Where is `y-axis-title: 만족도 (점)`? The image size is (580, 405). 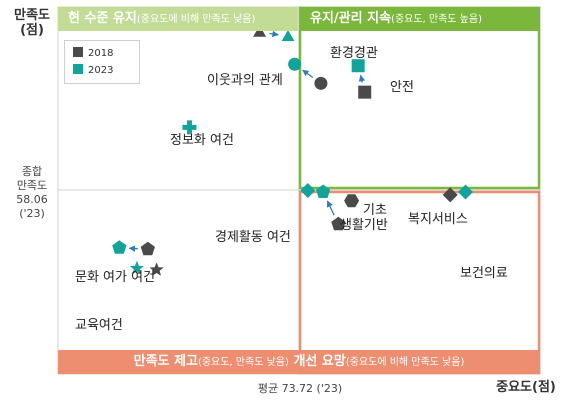
y-axis-title: 만족도 (점) is located at coordinates (32, 23).